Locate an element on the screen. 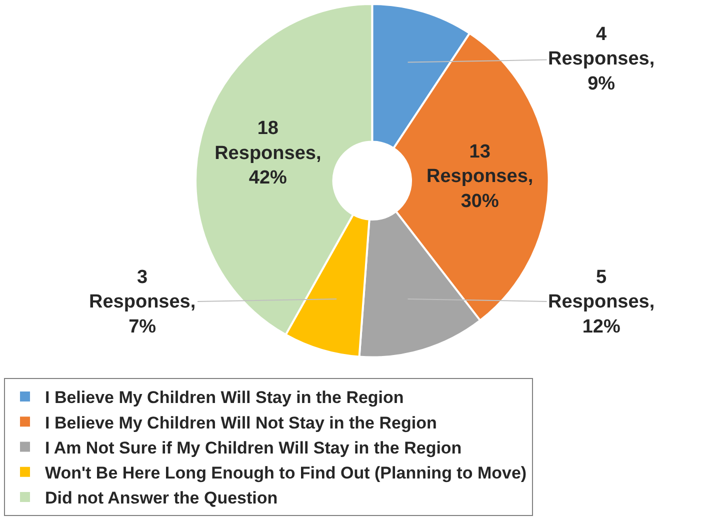 The image size is (716, 520). legend-label: Won't Be Here Long Enough to Find Out (Planning to Move) is located at coordinates (286, 472).